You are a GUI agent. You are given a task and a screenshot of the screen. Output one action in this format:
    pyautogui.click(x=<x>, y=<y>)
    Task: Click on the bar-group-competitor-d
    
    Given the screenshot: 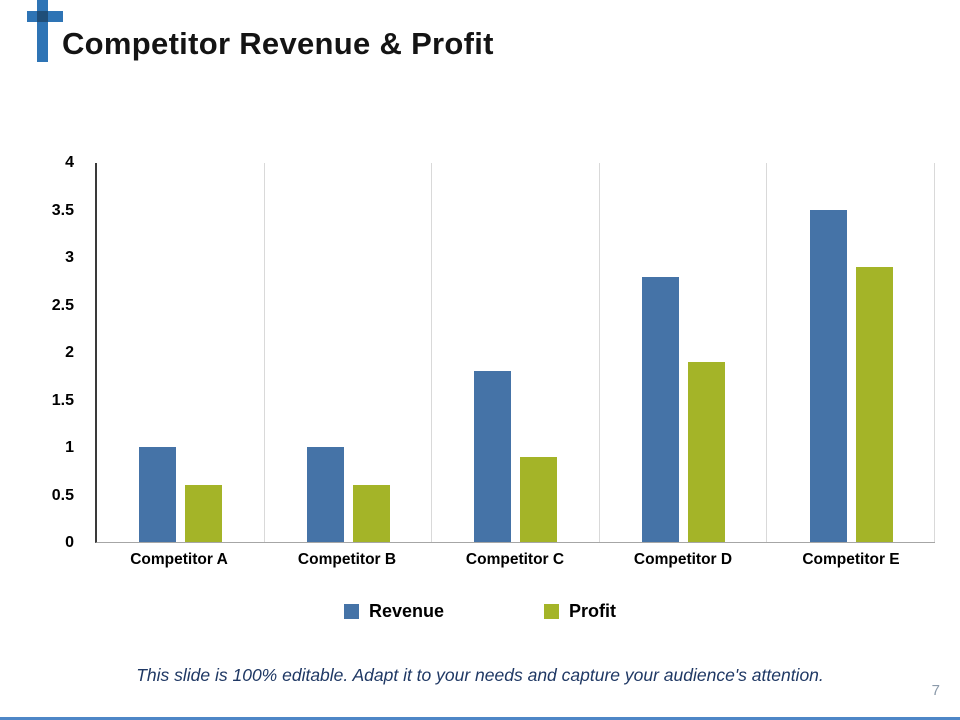 What is the action you would take?
    pyautogui.click(x=684, y=352)
    